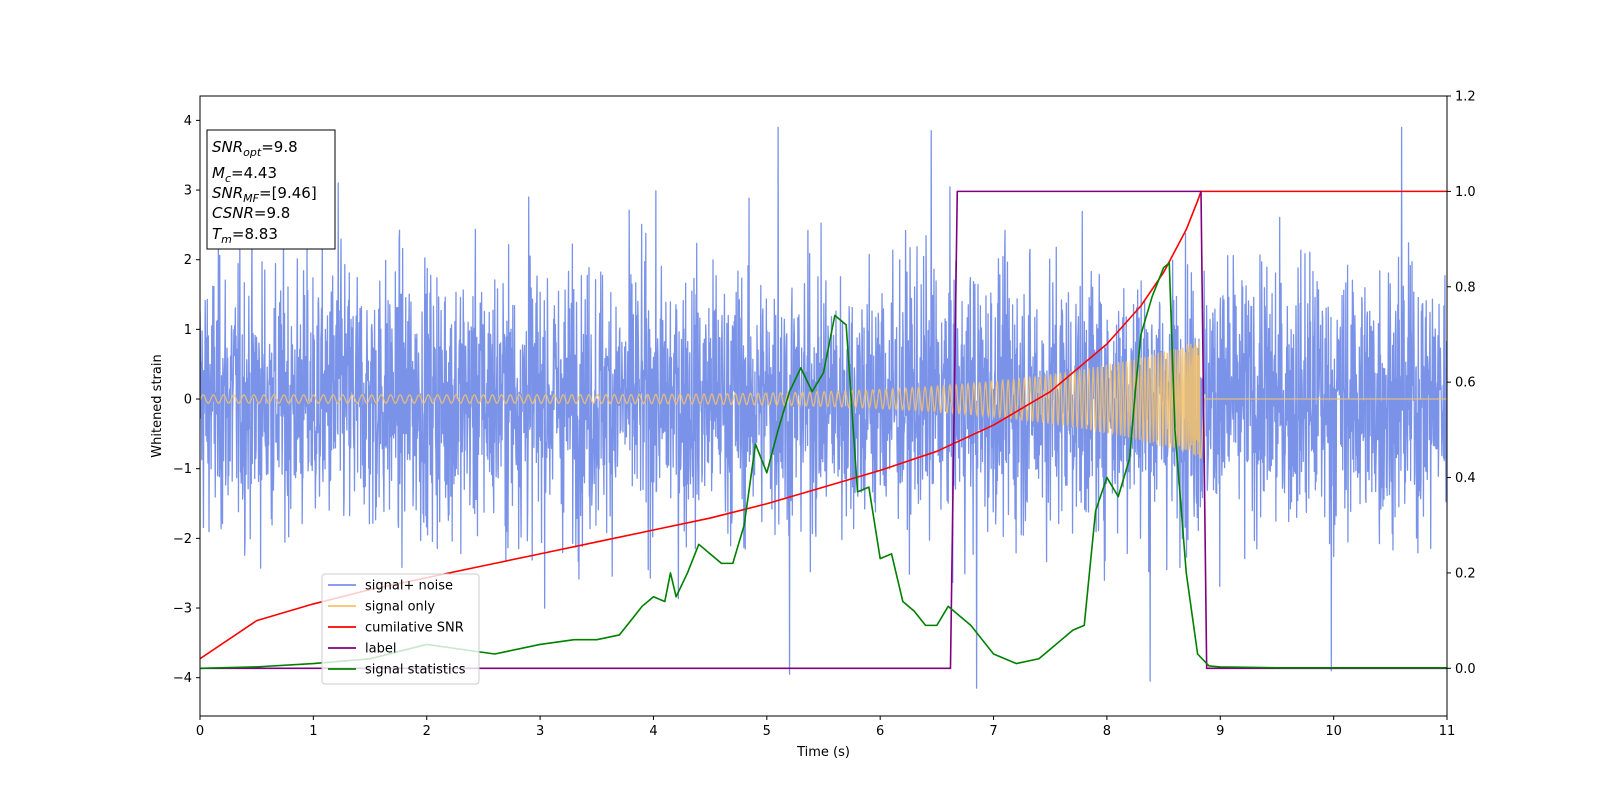 The width and height of the screenshot is (1600, 804). Describe the element at coordinates (182, 469) in the screenshot. I see `y-tick-left-label: −1` at that location.